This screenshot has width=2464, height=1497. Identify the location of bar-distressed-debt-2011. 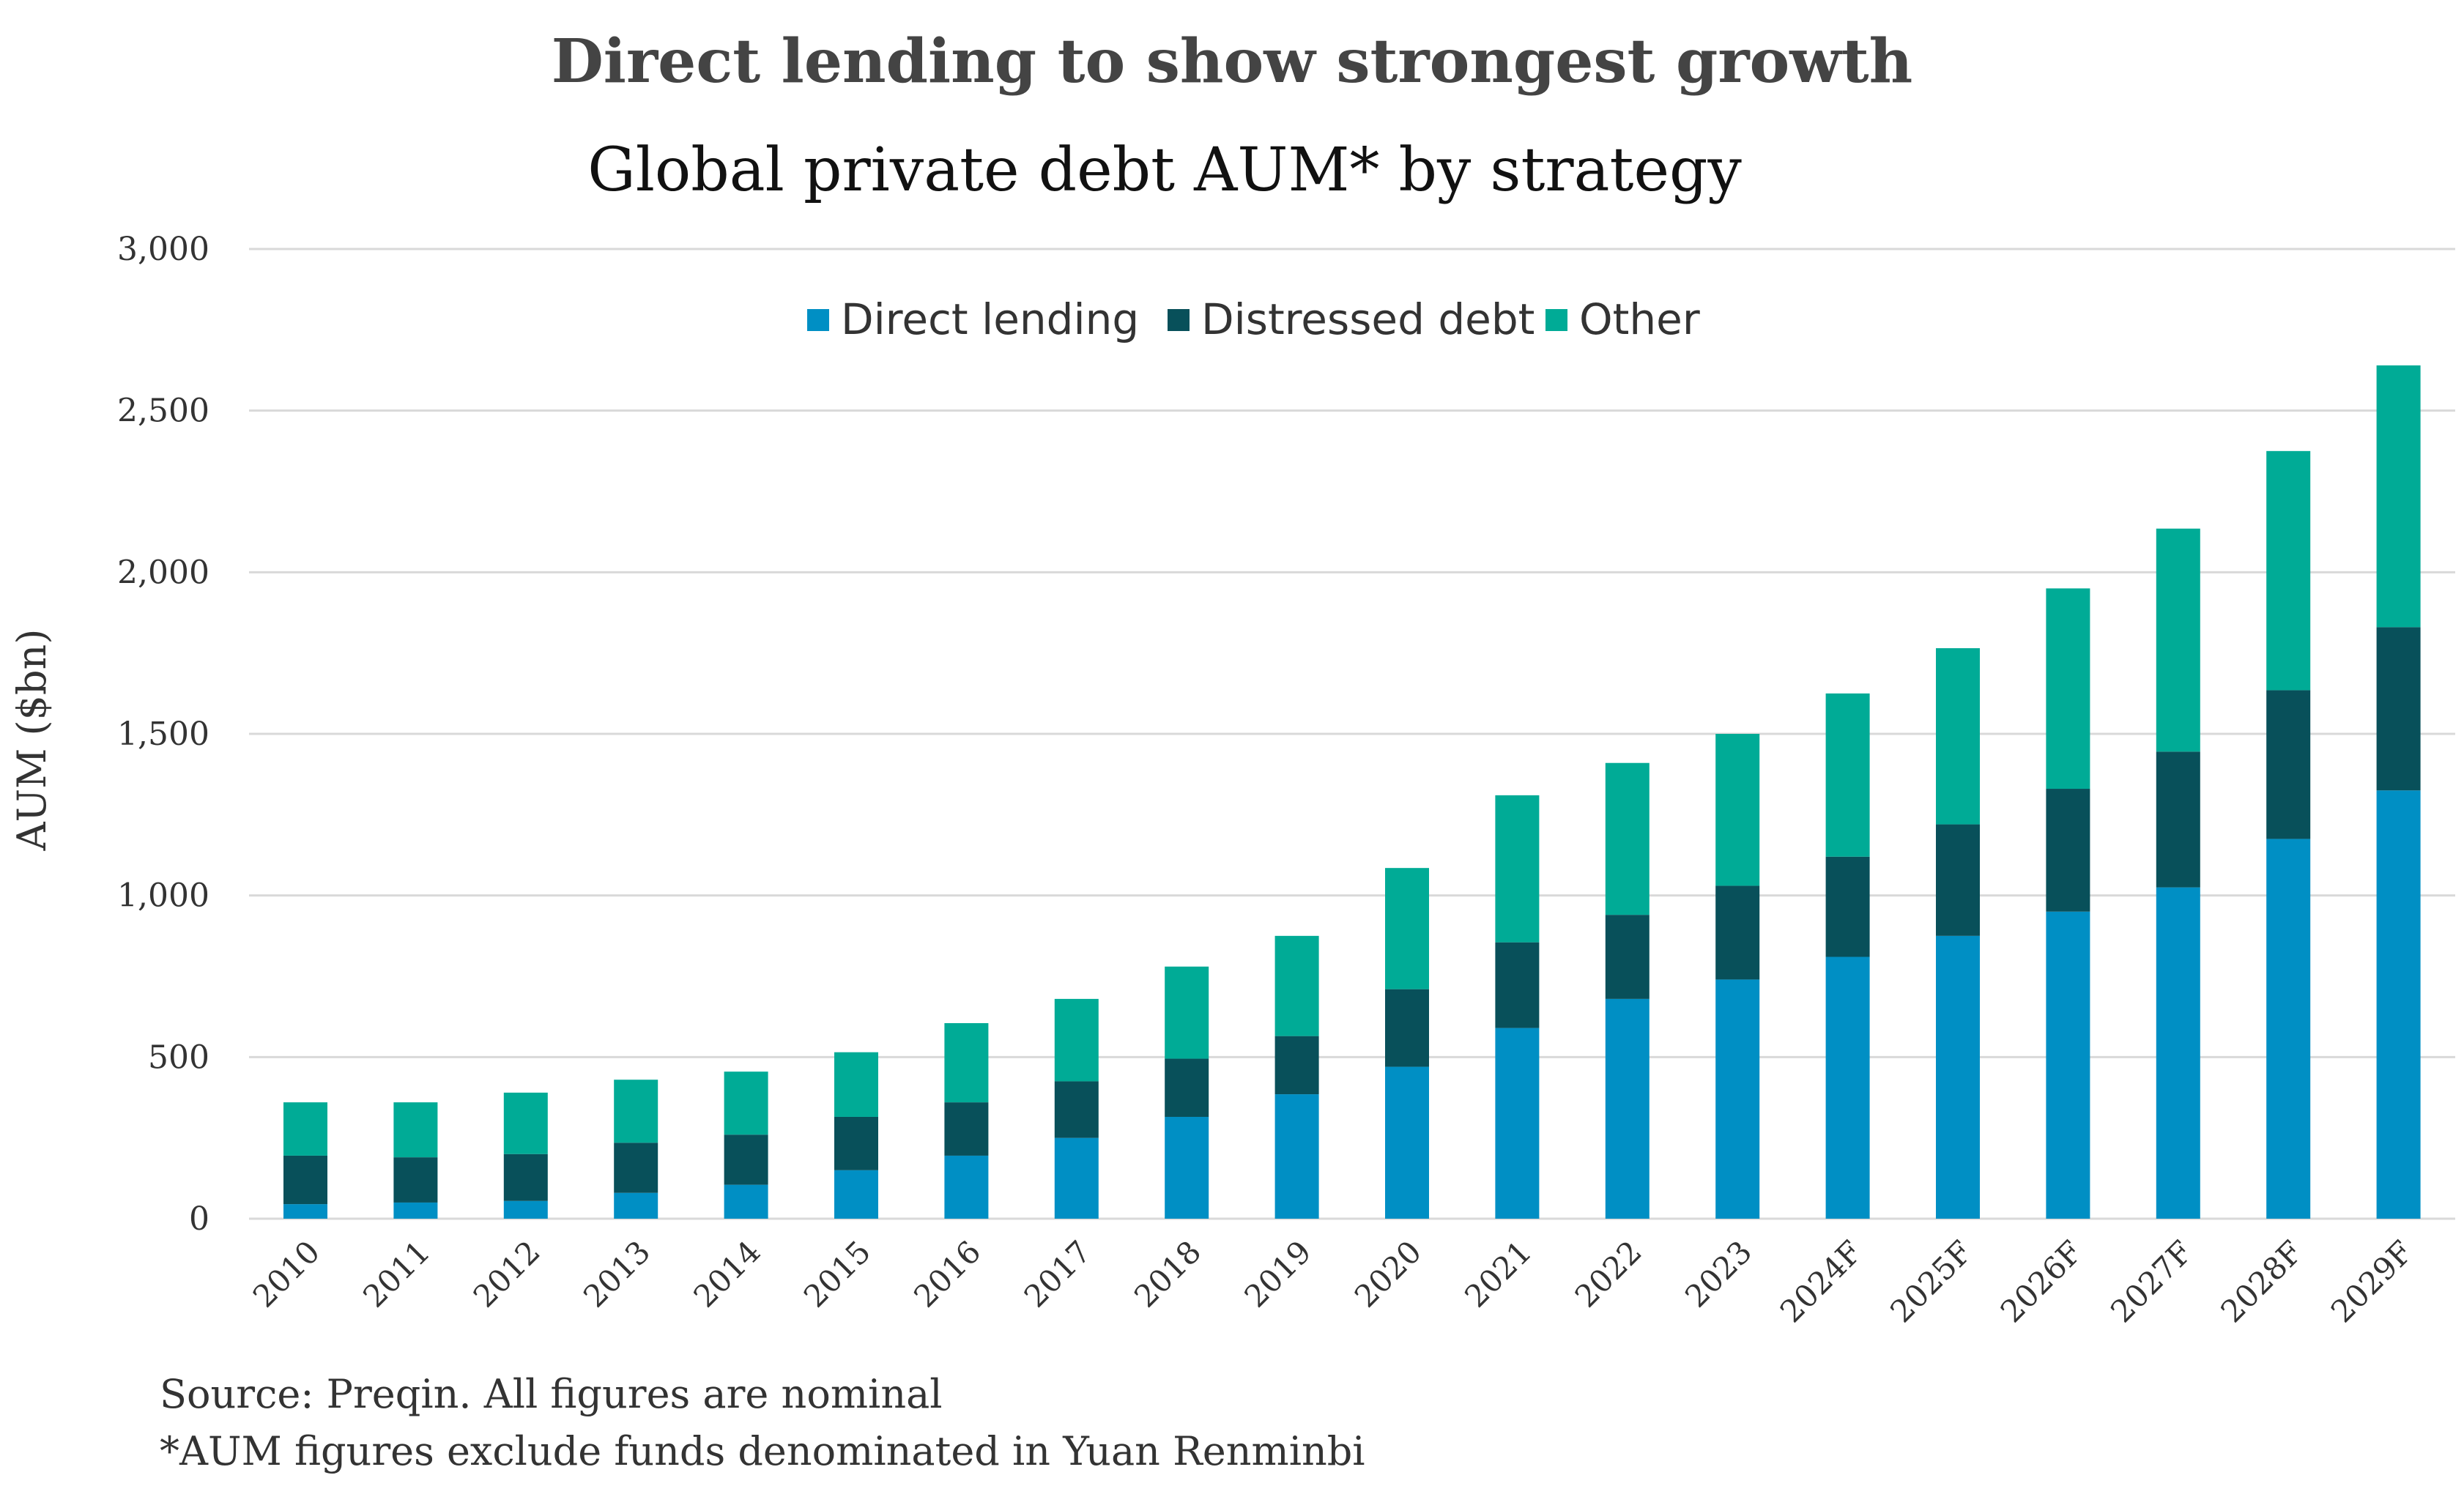
(415, 1180).